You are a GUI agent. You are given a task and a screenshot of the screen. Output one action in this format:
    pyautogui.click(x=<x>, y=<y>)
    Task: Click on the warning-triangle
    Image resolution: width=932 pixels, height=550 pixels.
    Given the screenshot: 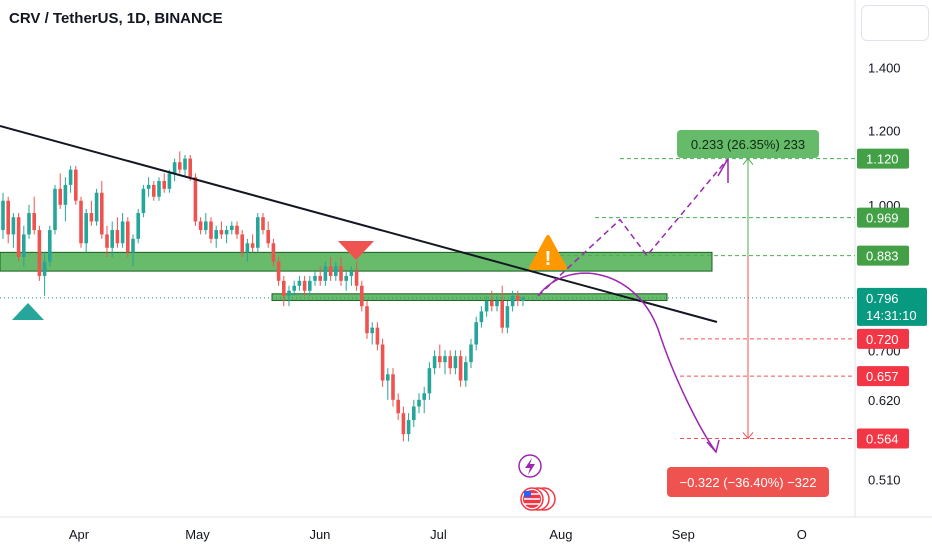 What is the action you would take?
    pyautogui.click(x=548, y=252)
    